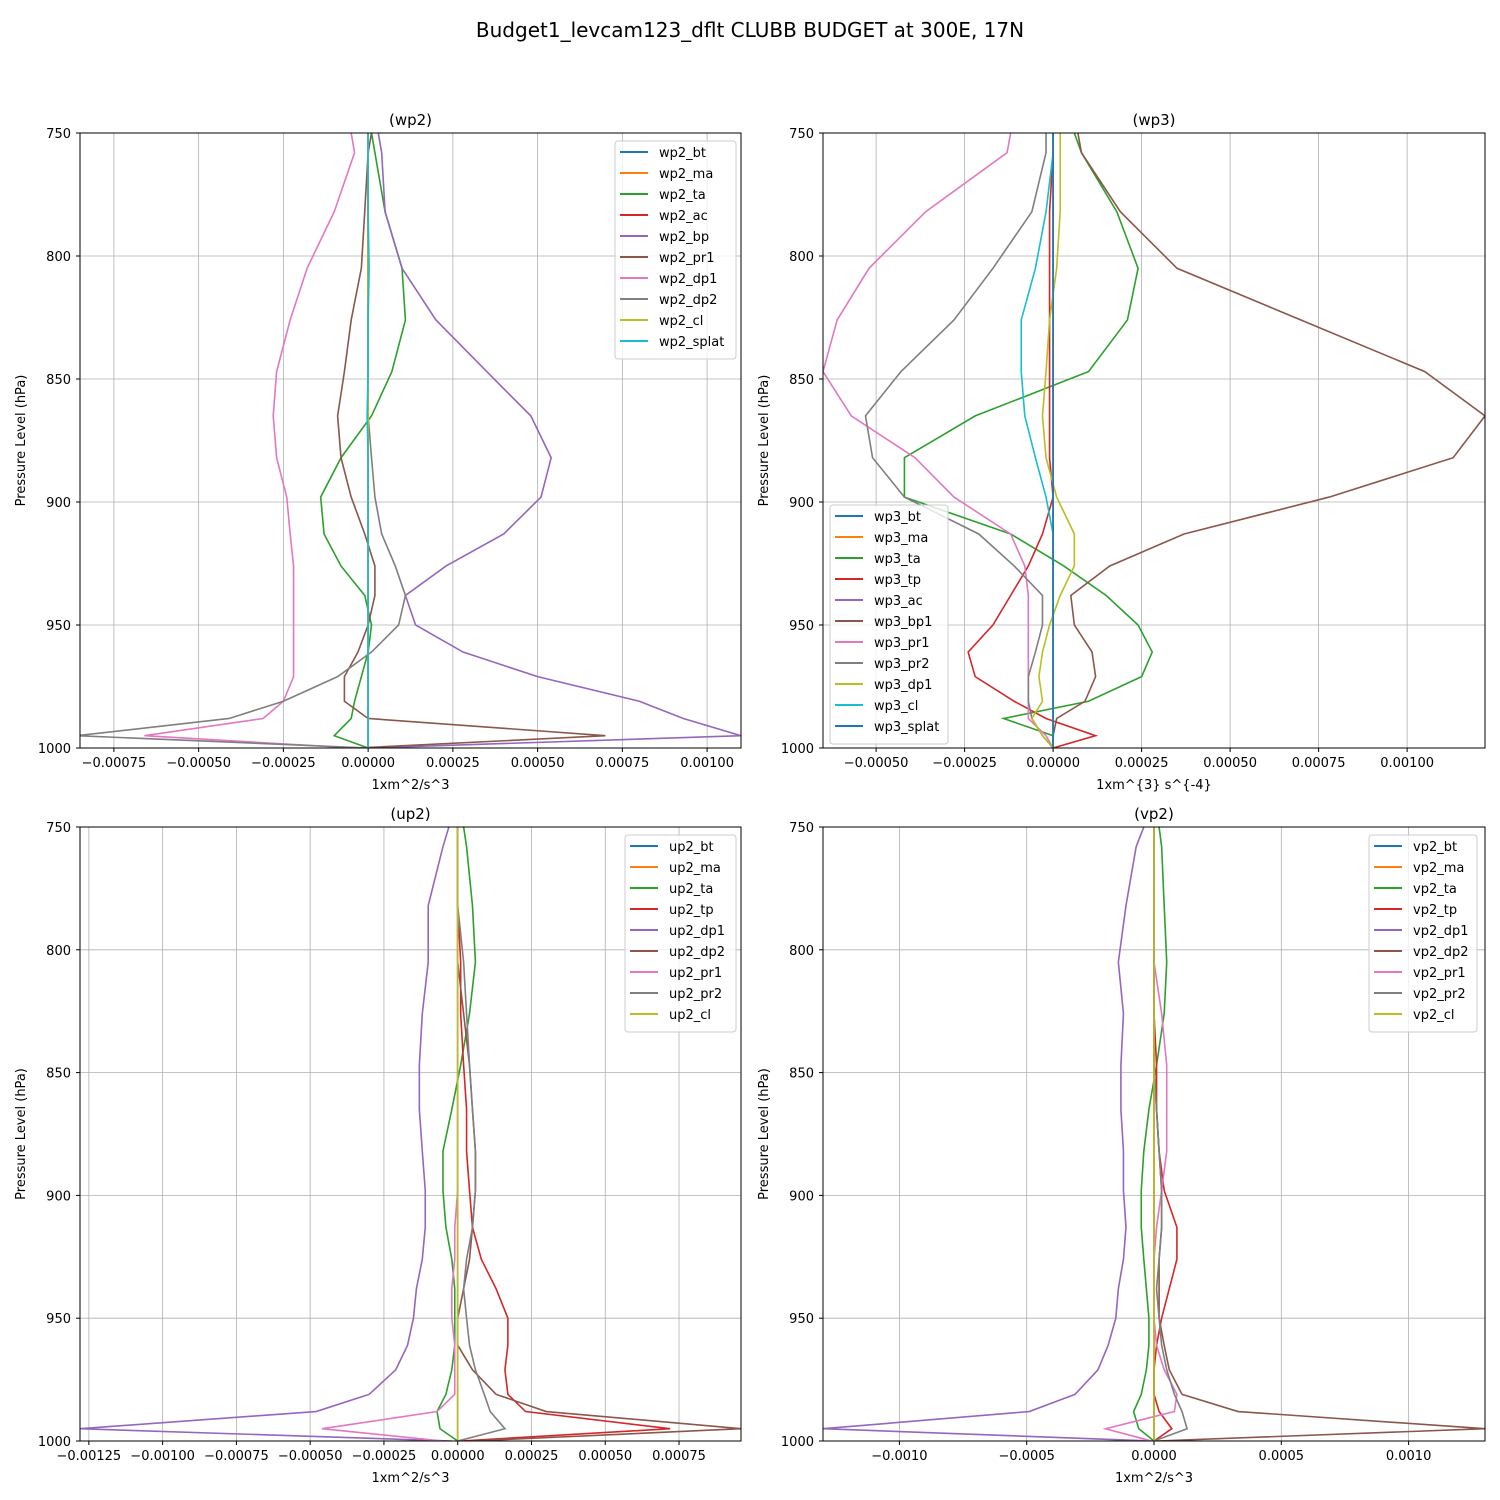 This screenshot has width=1500, height=1500. I want to click on series-line-vp2_ta, so click(1150, 1134).